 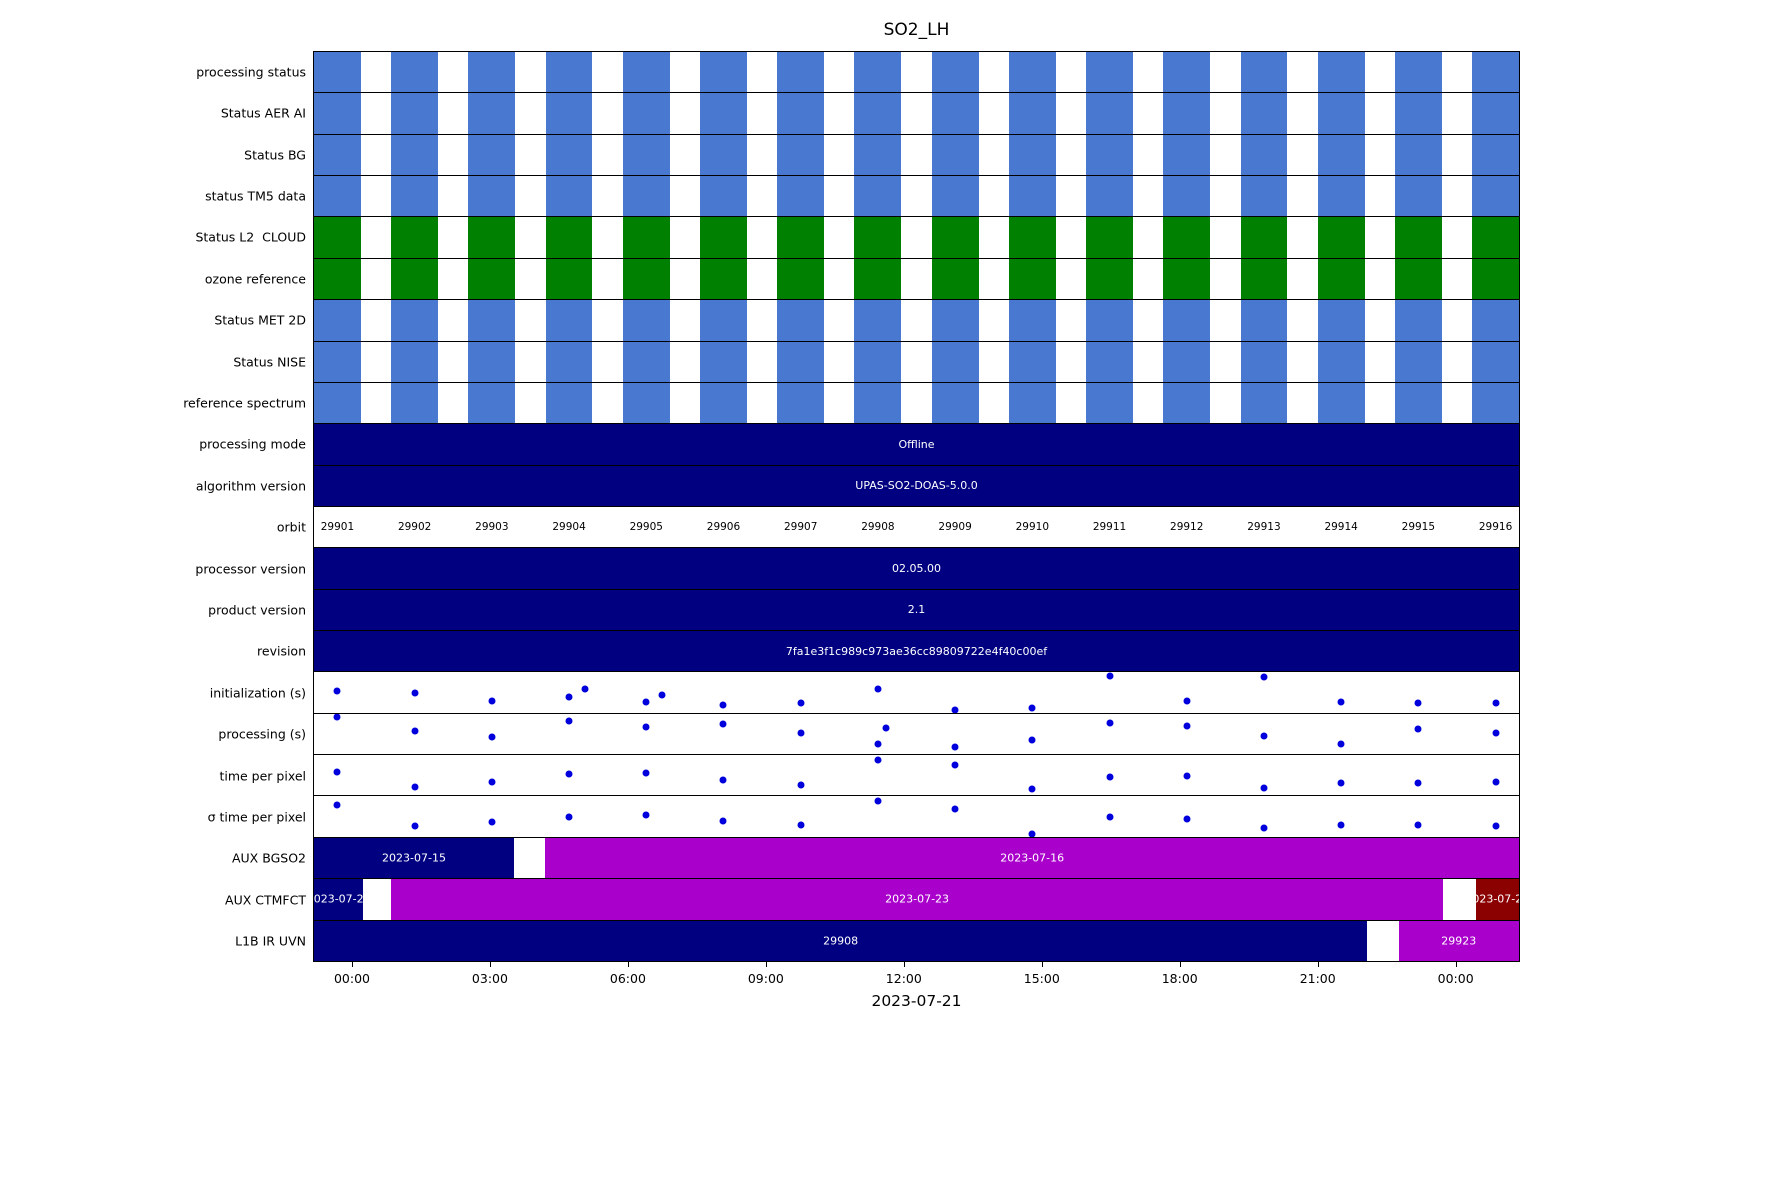 I want to click on aux-bgso2-segment: 2023-07-16, so click(x=1032, y=858).